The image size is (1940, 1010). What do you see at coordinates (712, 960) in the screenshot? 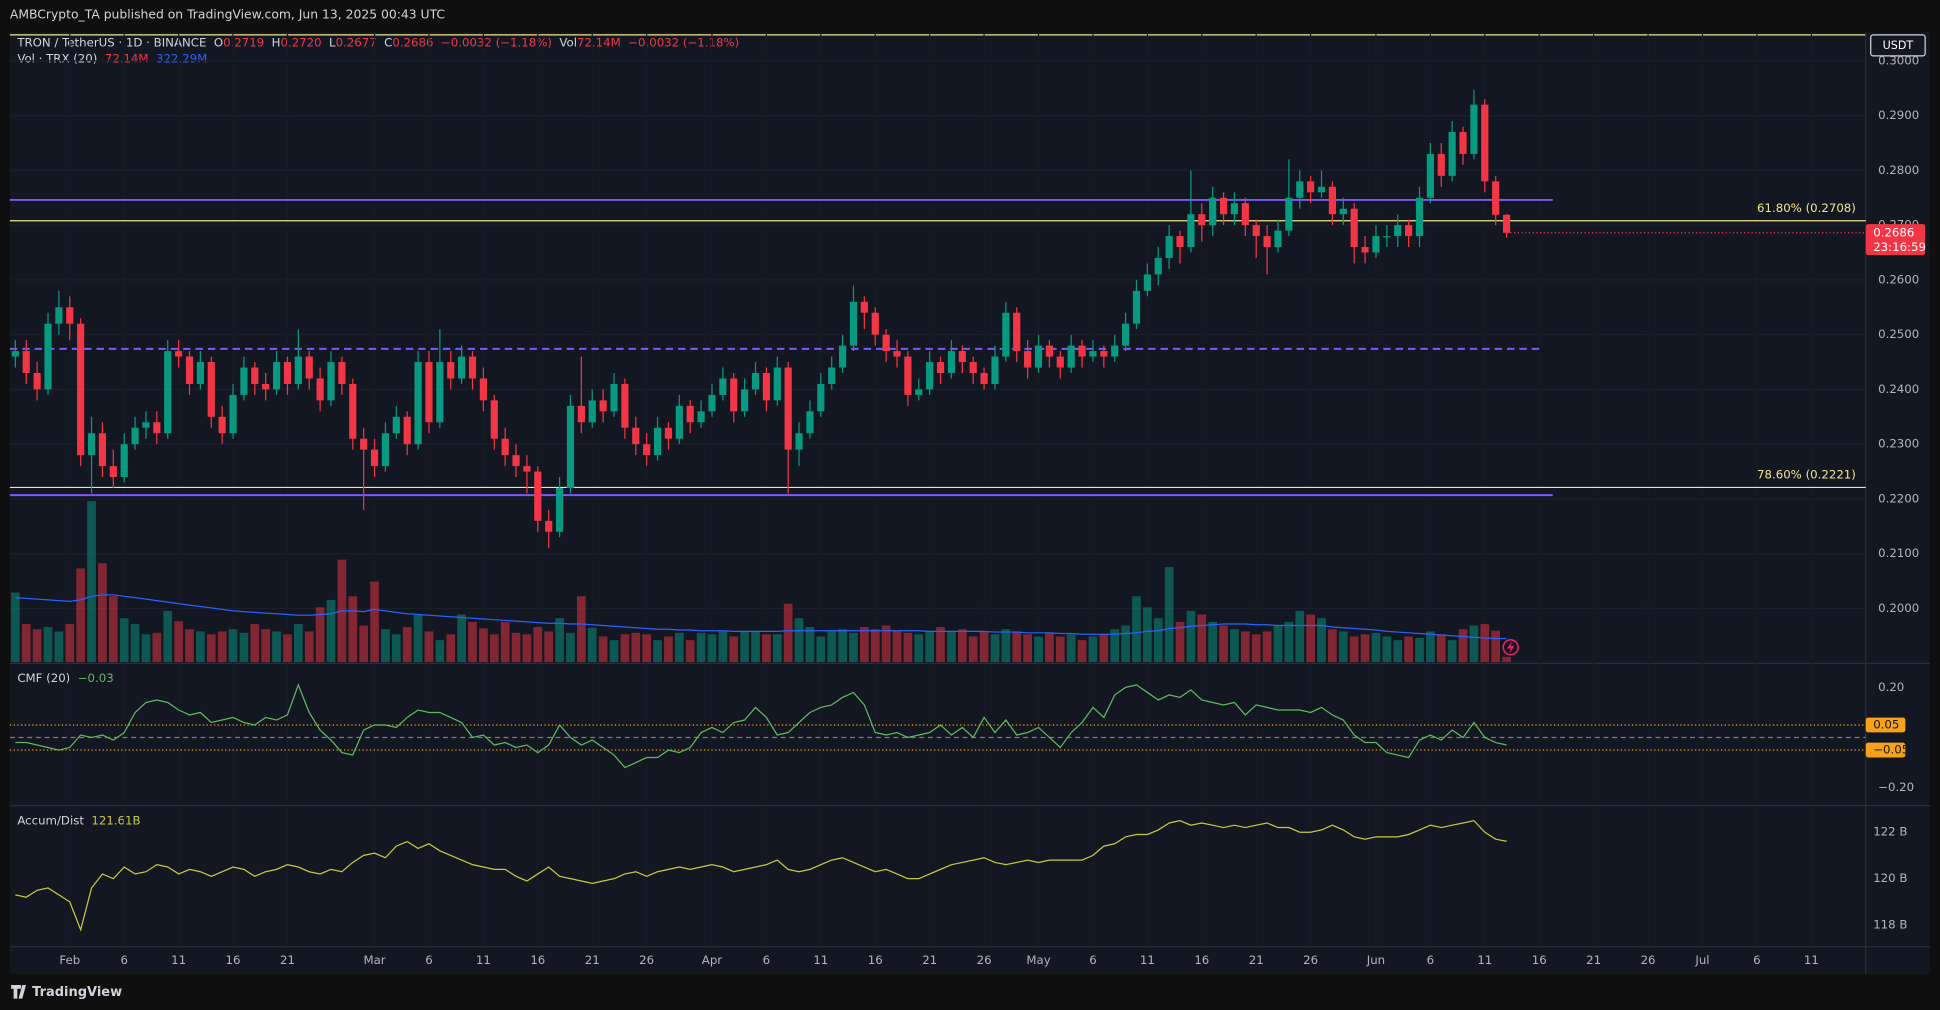
I see `x-tick-label: Apr` at bounding box center [712, 960].